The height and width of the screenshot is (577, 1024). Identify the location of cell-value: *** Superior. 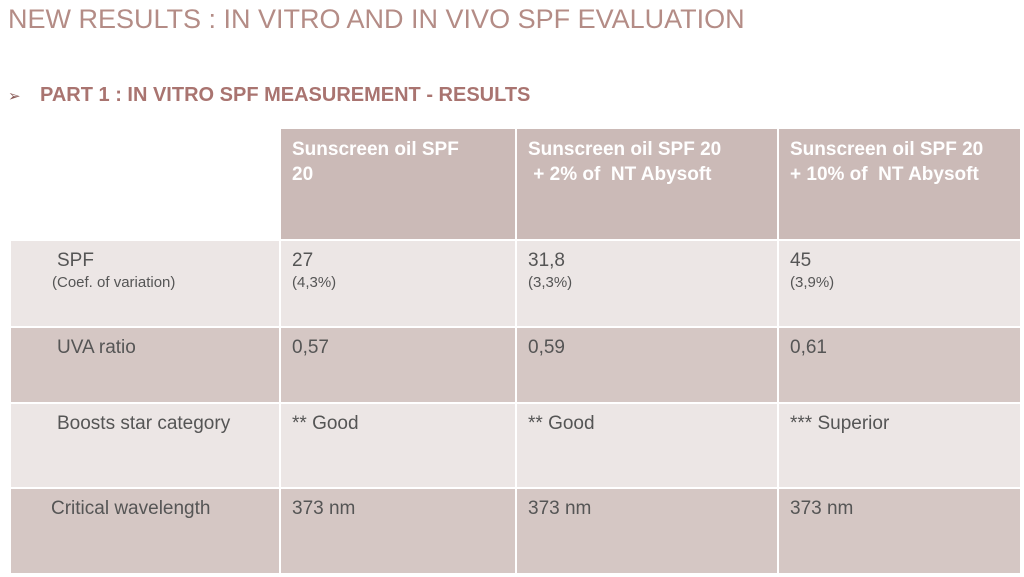
(840, 423).